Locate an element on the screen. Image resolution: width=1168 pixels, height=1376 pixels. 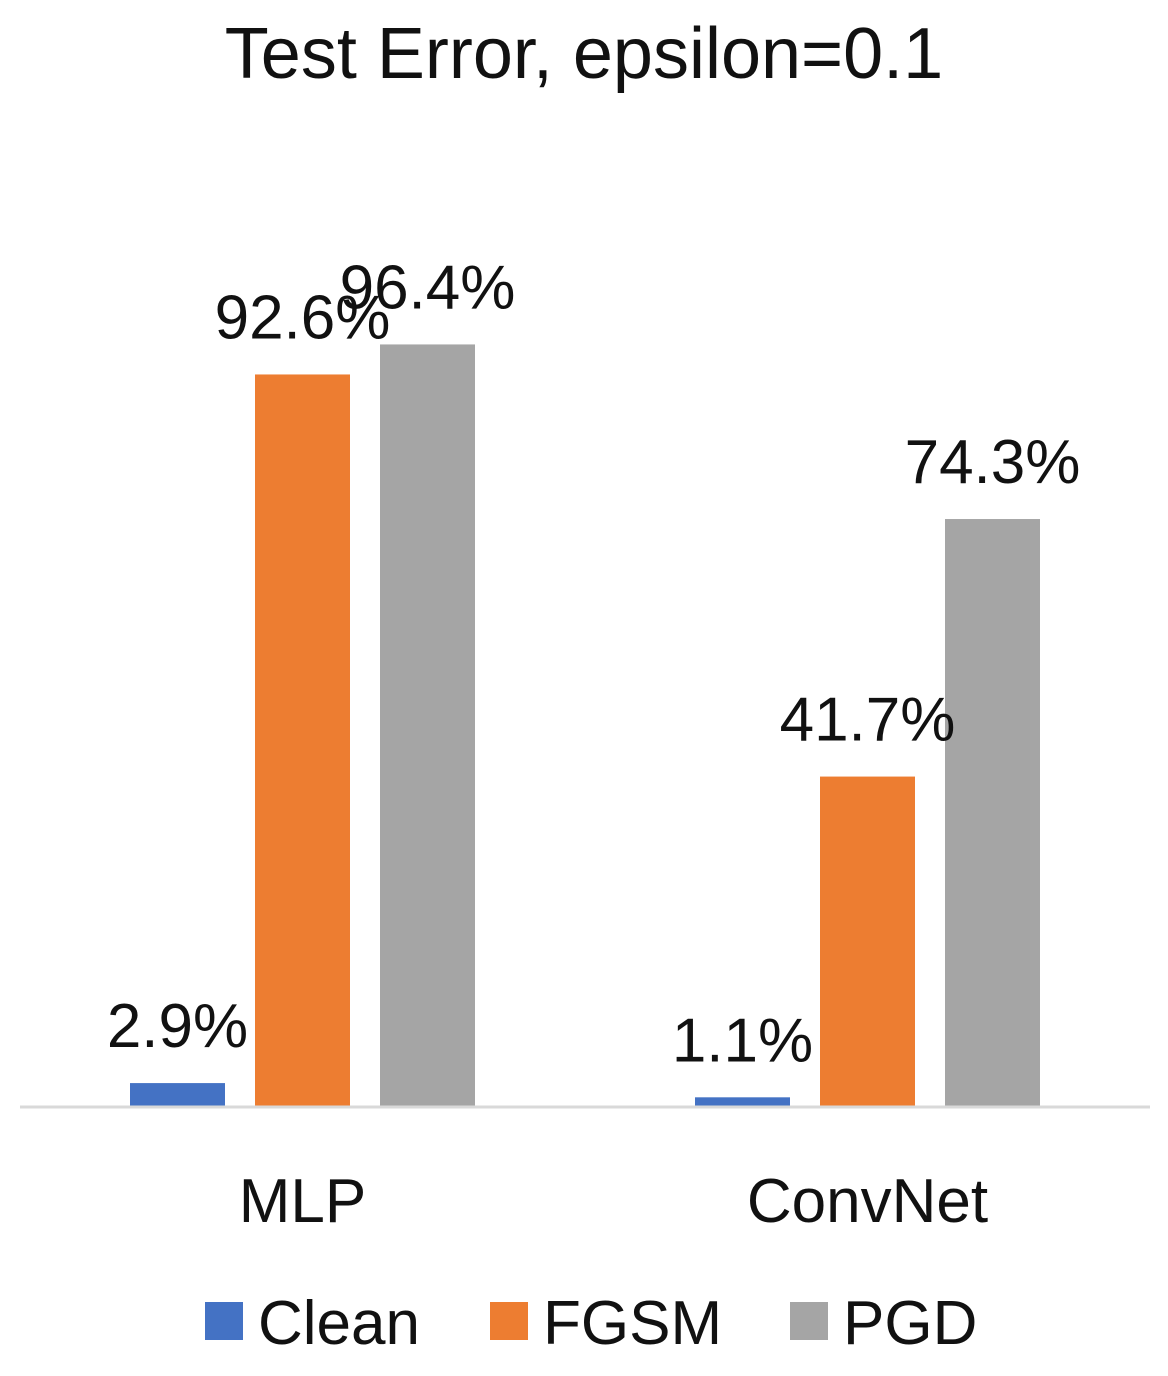
legend-swatch-fgsm is located at coordinates (509, 1321).